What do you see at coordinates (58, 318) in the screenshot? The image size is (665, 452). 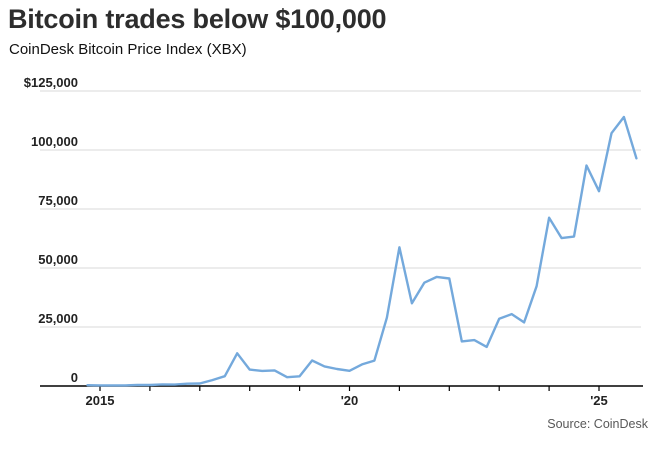 I see `y-axis-label: 25,000` at bounding box center [58, 318].